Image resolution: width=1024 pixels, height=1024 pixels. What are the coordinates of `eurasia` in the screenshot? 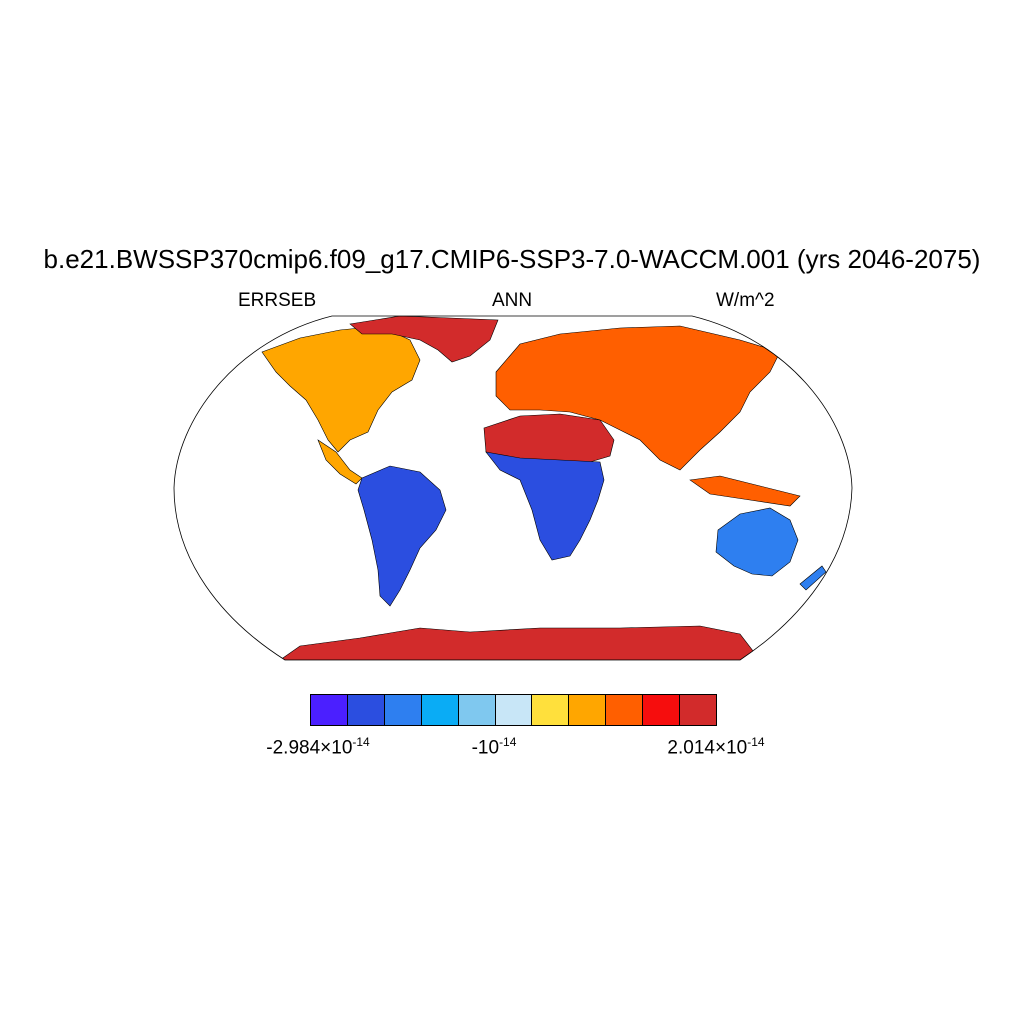 It's located at (638, 398).